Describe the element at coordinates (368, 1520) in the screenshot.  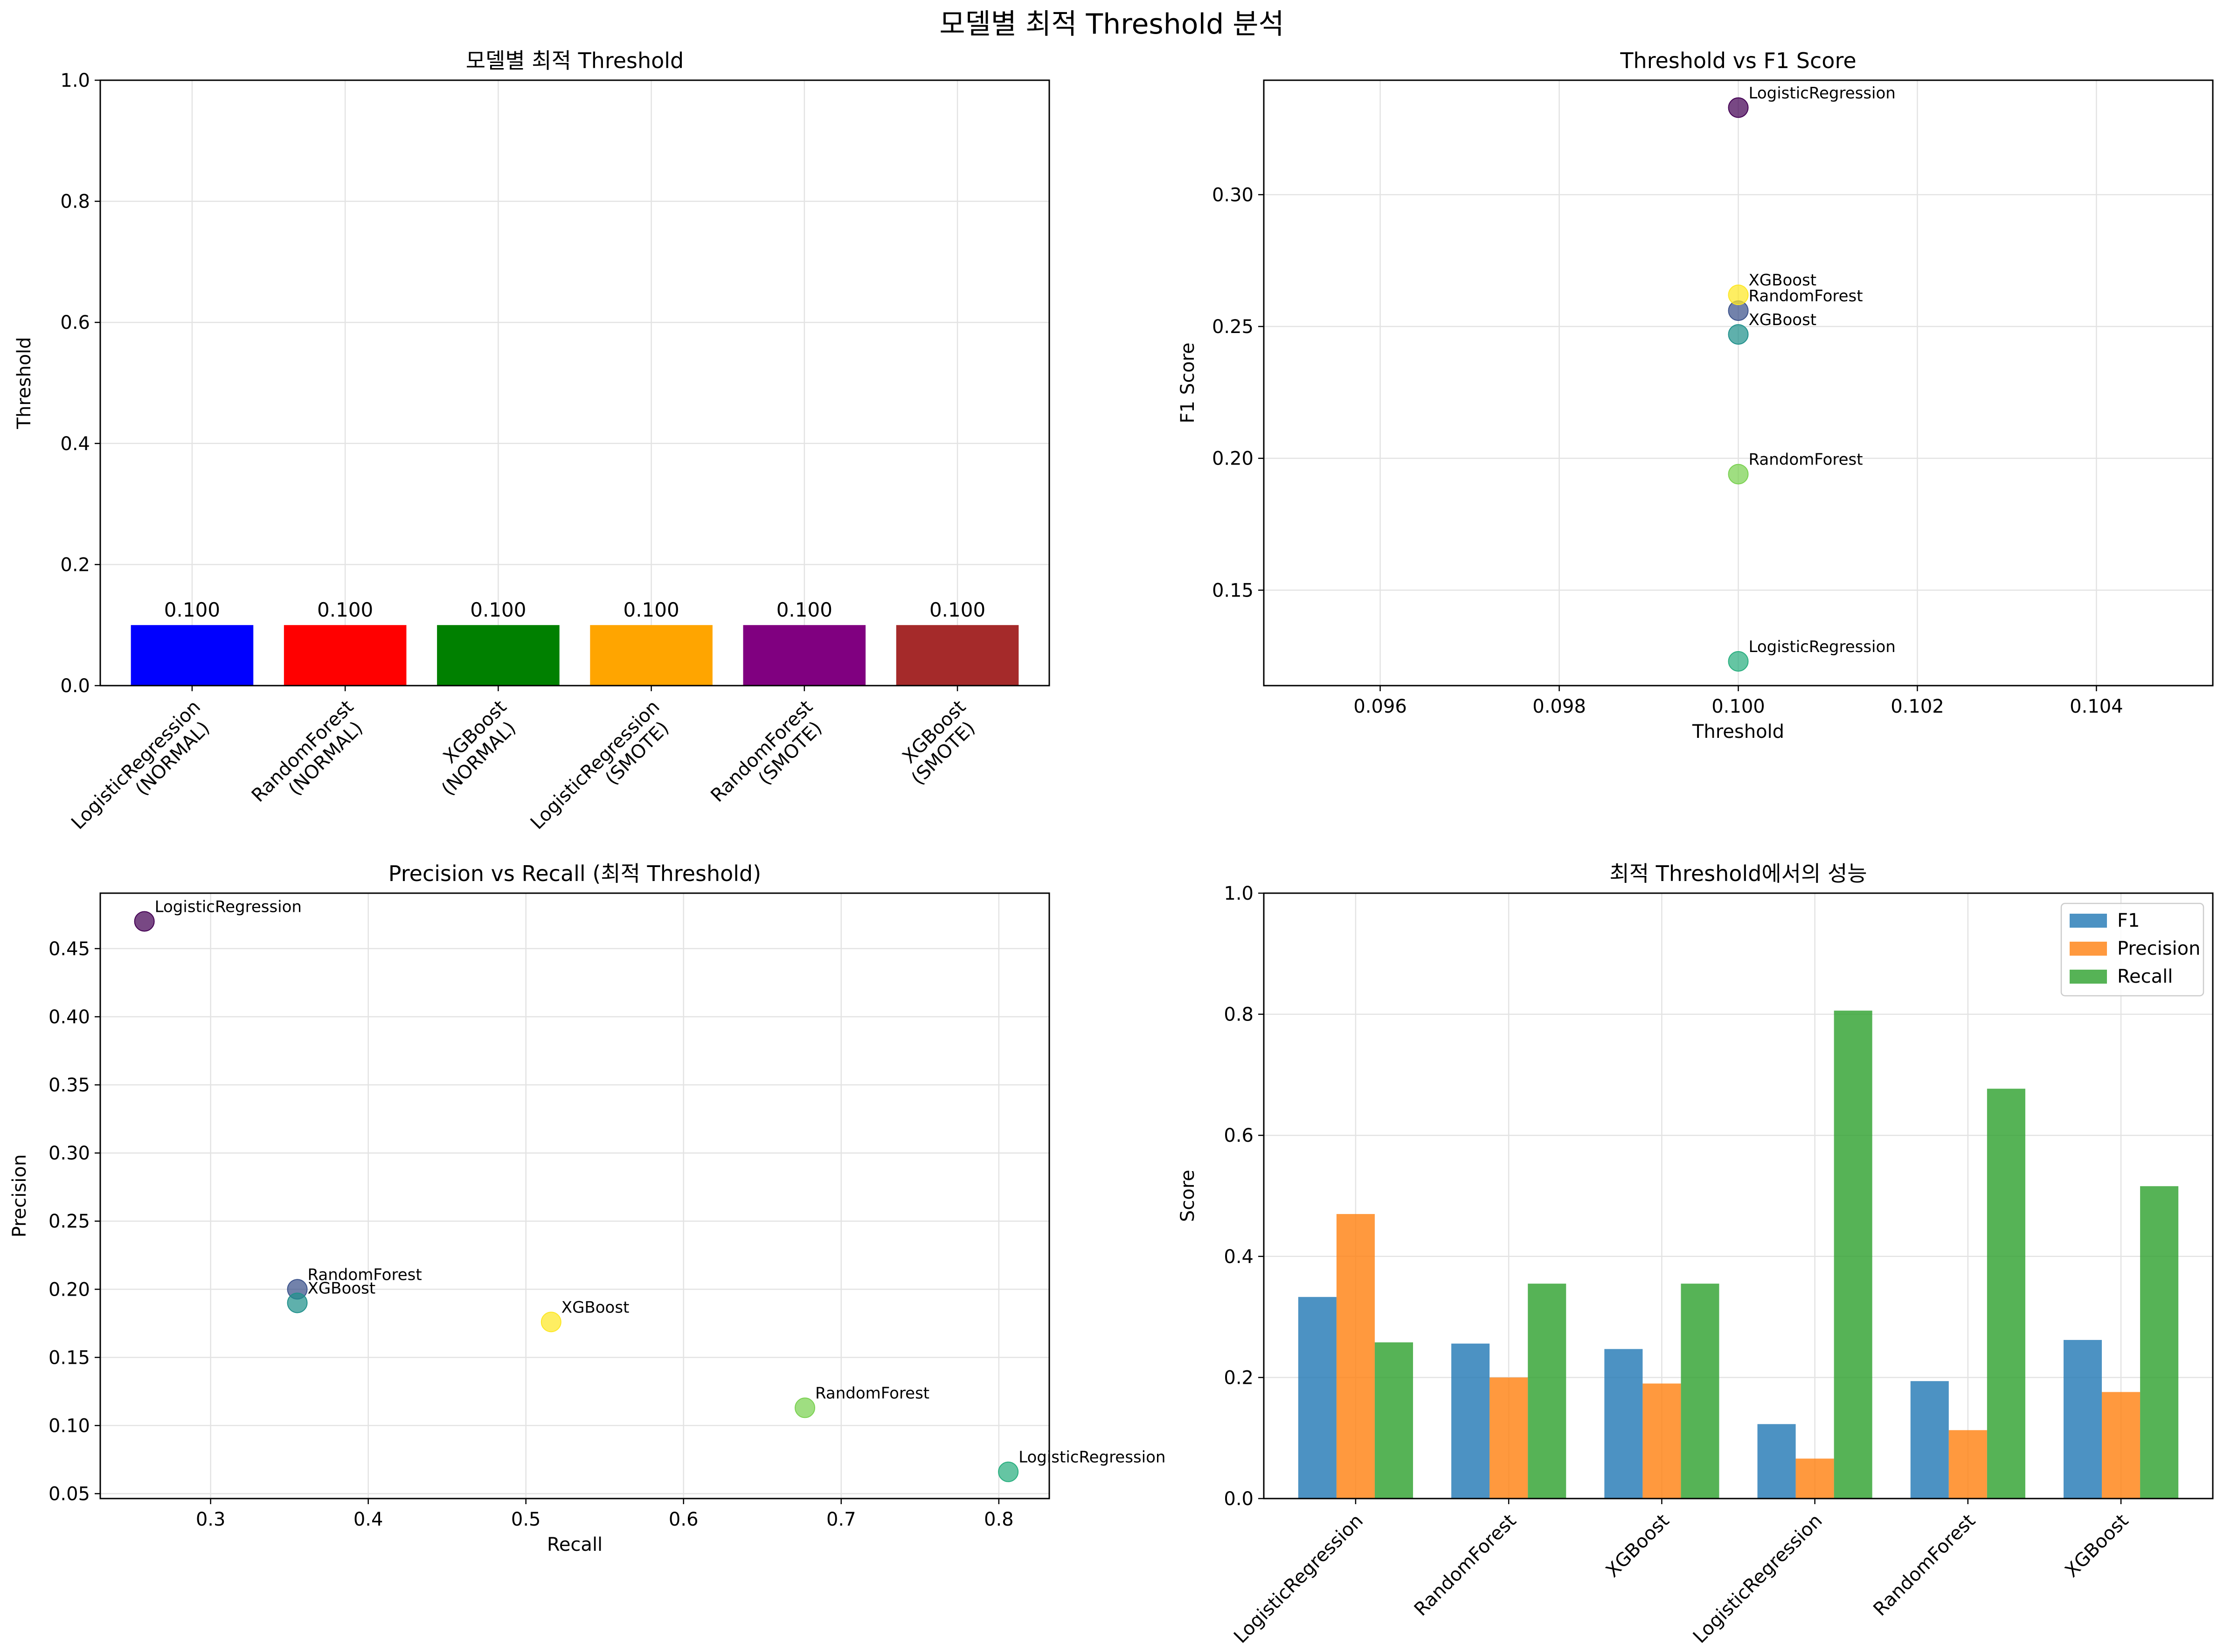
I see `x-tick-label: 0.4` at that location.